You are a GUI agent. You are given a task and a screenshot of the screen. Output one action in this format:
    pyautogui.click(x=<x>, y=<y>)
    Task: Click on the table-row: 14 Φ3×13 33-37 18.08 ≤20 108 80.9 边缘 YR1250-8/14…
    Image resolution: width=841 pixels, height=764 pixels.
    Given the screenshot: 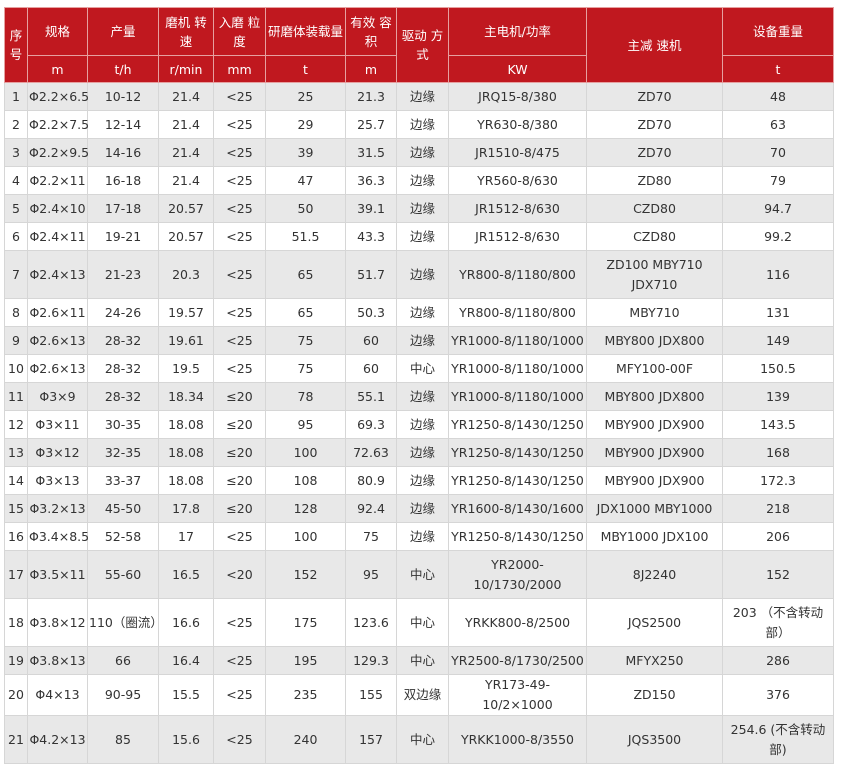 What is the action you would take?
    pyautogui.click(x=419, y=480)
    